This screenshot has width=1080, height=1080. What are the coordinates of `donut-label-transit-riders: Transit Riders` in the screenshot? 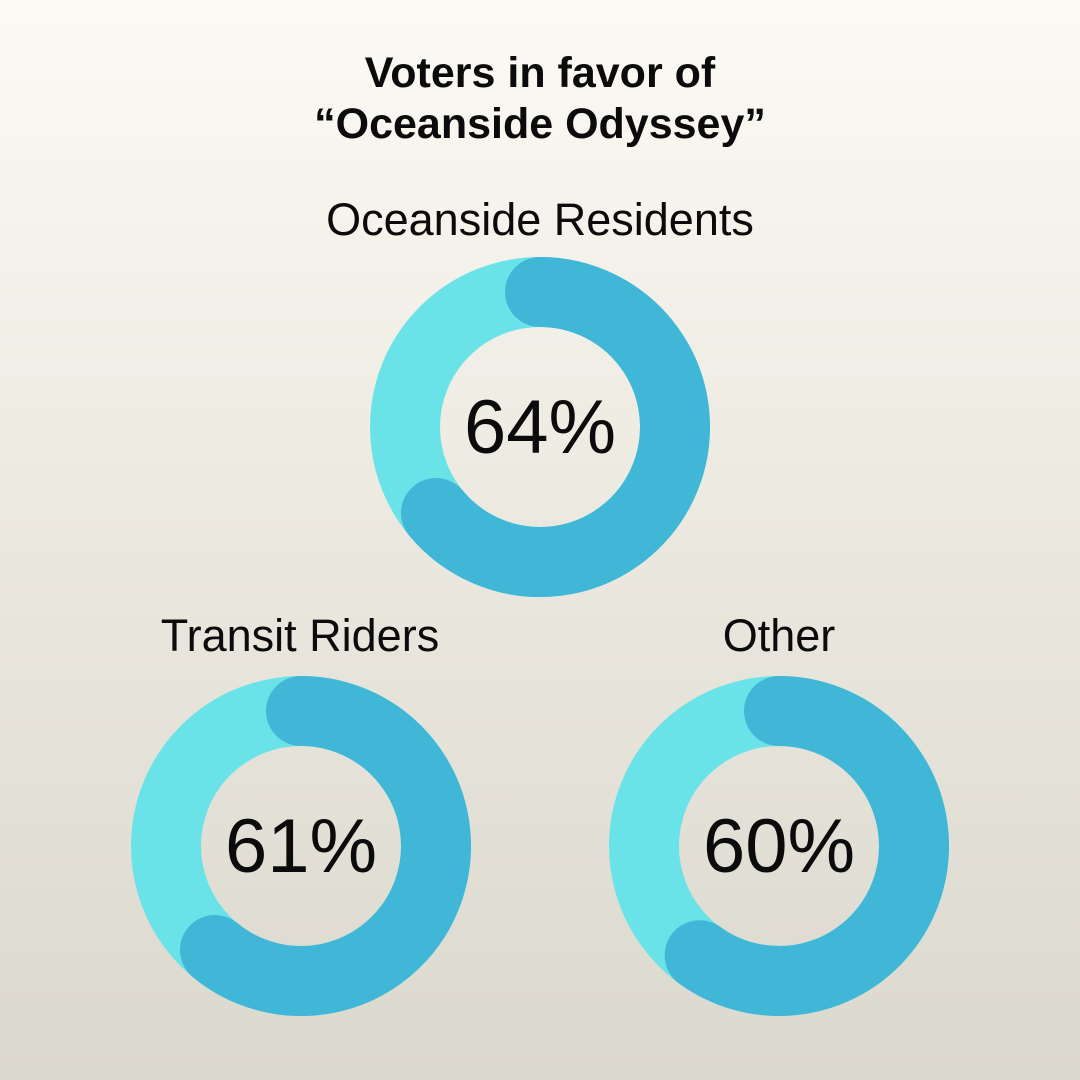 It's located at (300, 635).